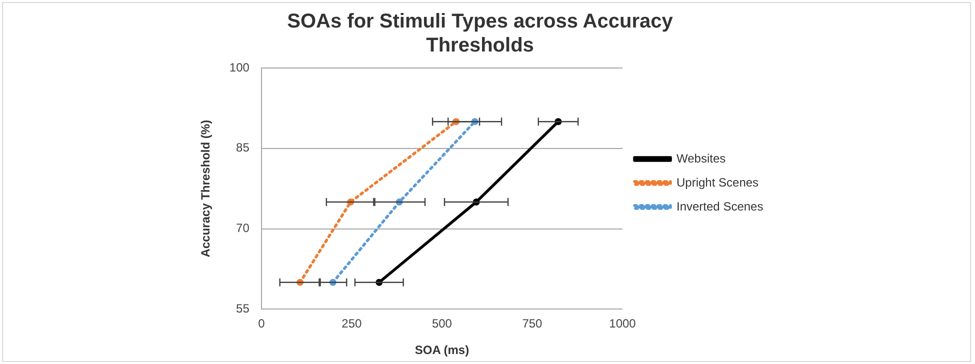  Describe the element at coordinates (262, 323) in the screenshot. I see `x-tick-label: 0` at that location.